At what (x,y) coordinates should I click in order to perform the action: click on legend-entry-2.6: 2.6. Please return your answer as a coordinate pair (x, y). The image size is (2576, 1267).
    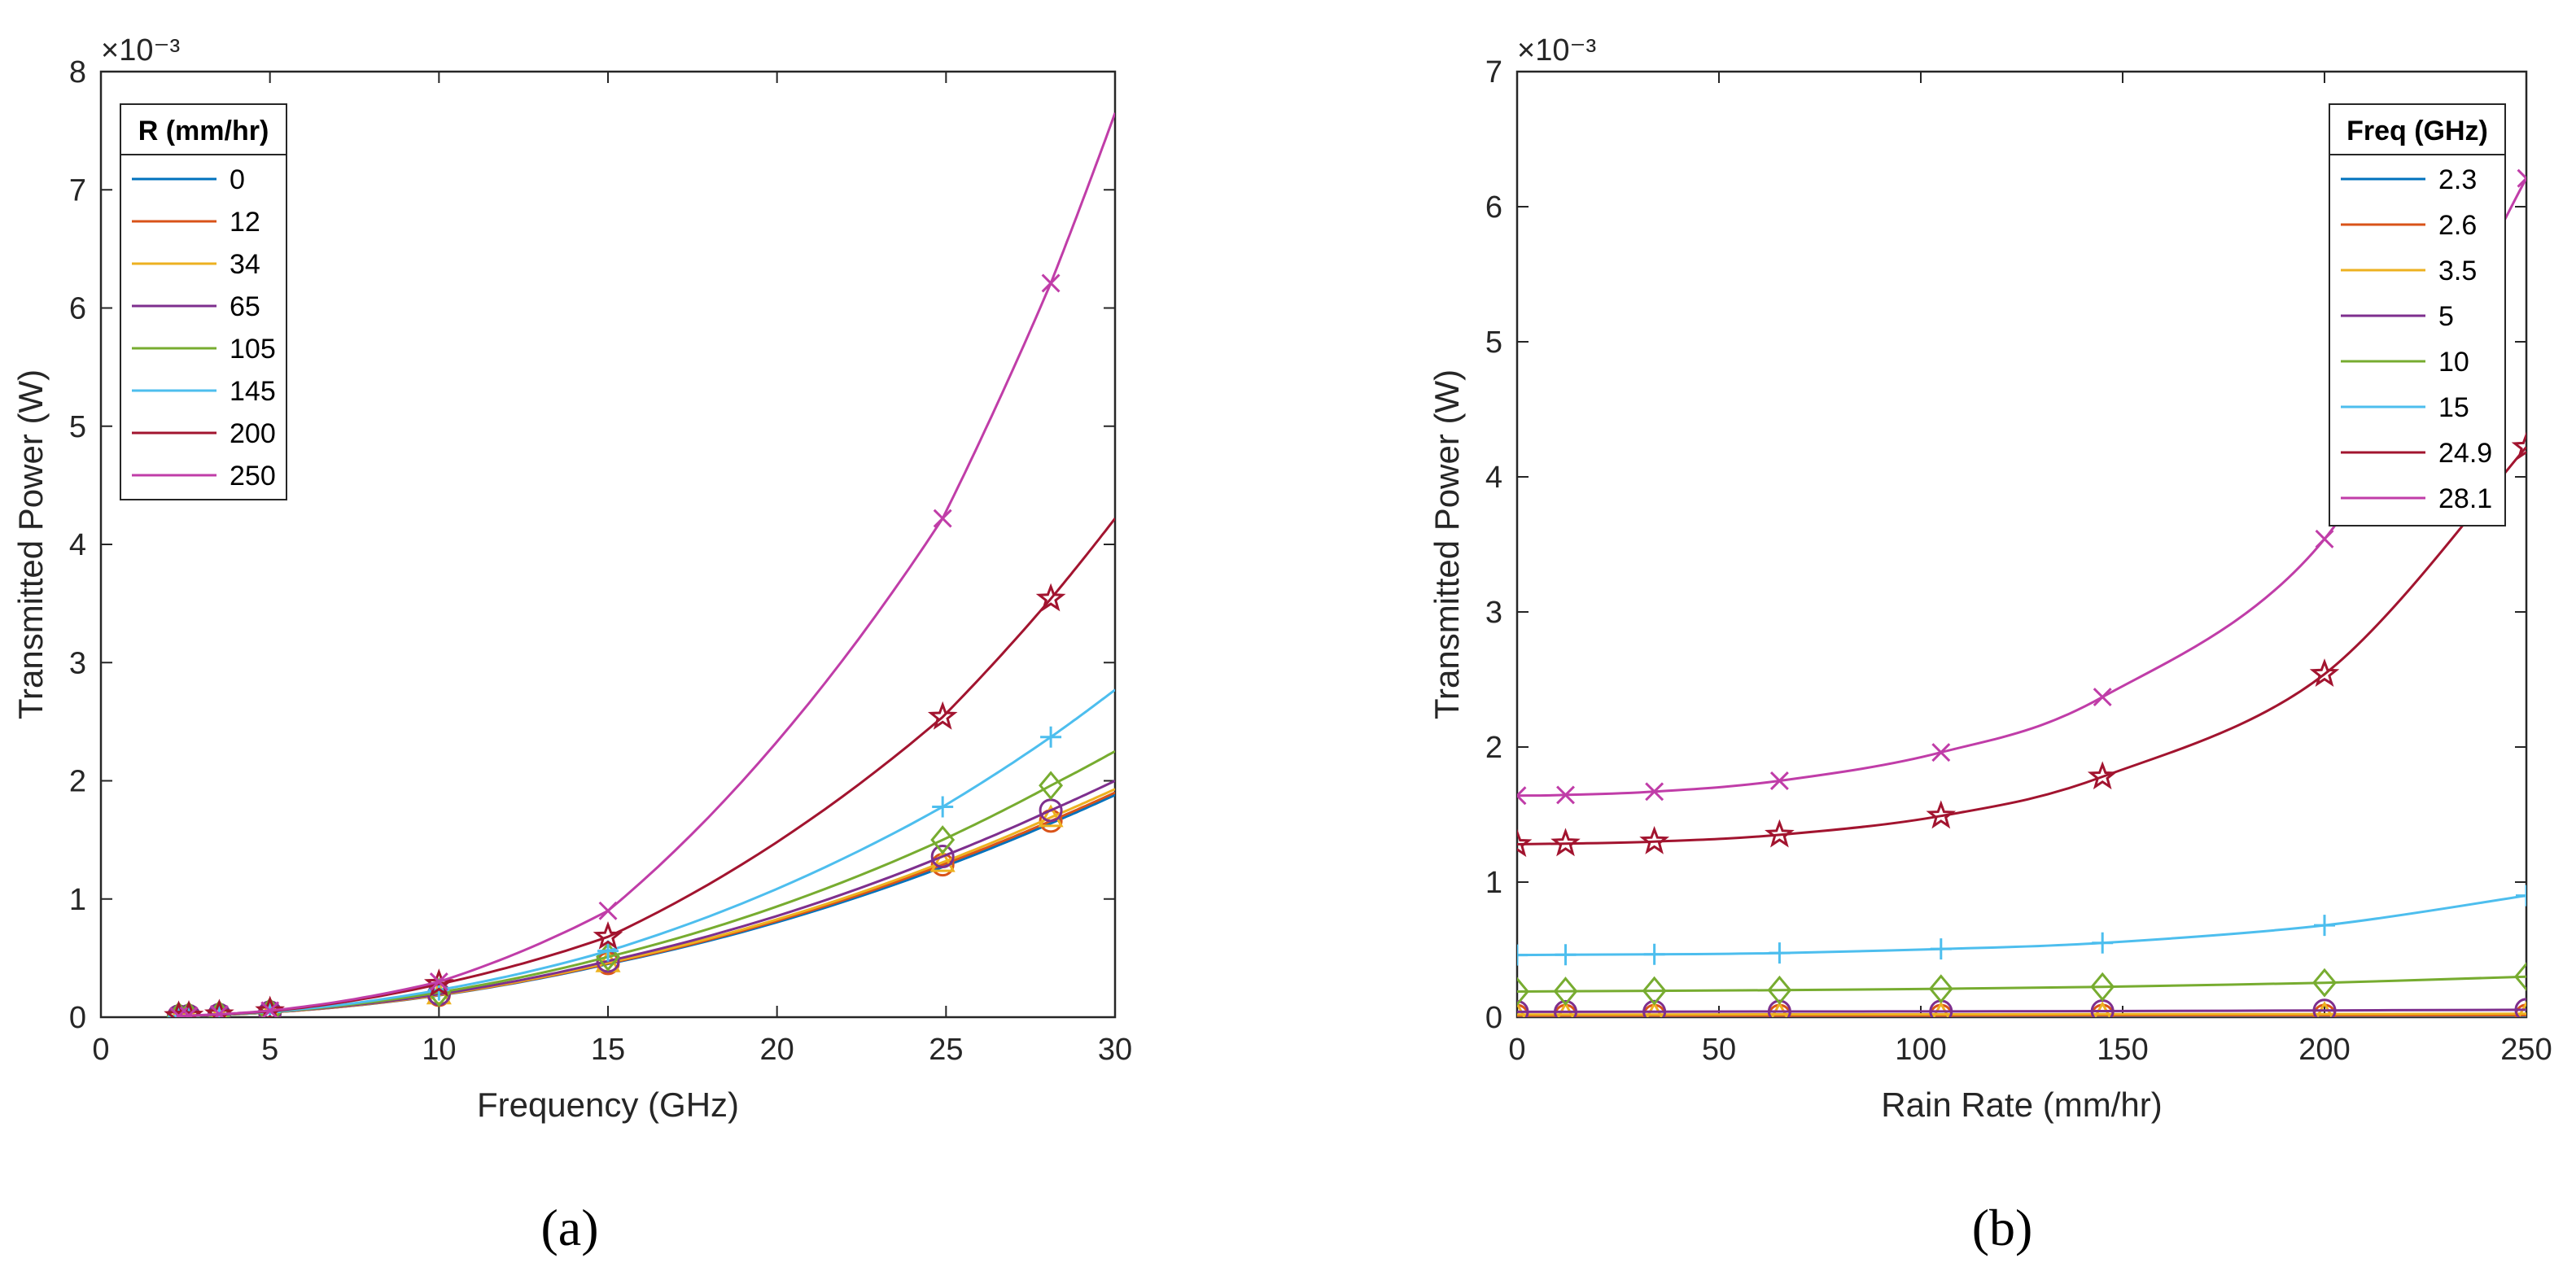
    Looking at the image, I should click on (2457, 226).